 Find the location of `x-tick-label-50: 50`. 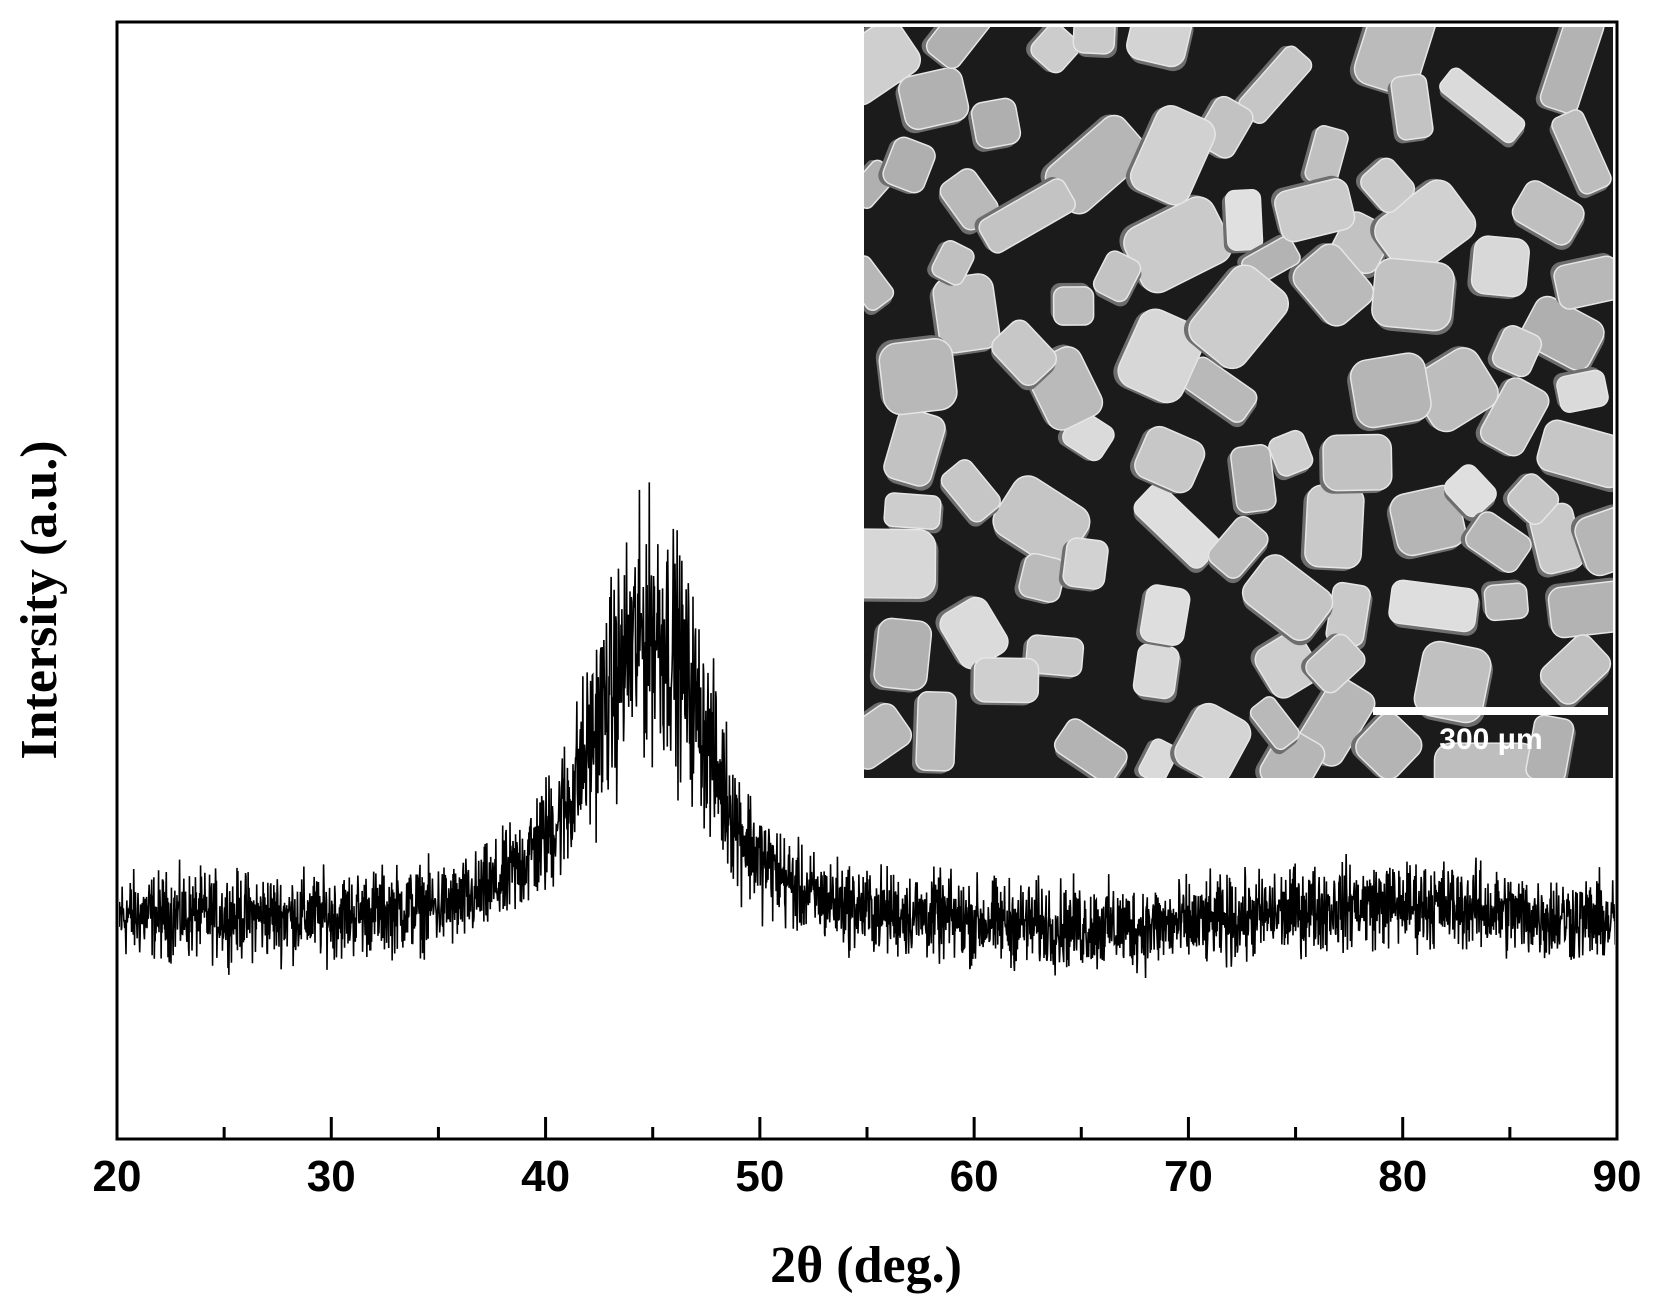

x-tick-label-50: 50 is located at coordinates (759, 1176).